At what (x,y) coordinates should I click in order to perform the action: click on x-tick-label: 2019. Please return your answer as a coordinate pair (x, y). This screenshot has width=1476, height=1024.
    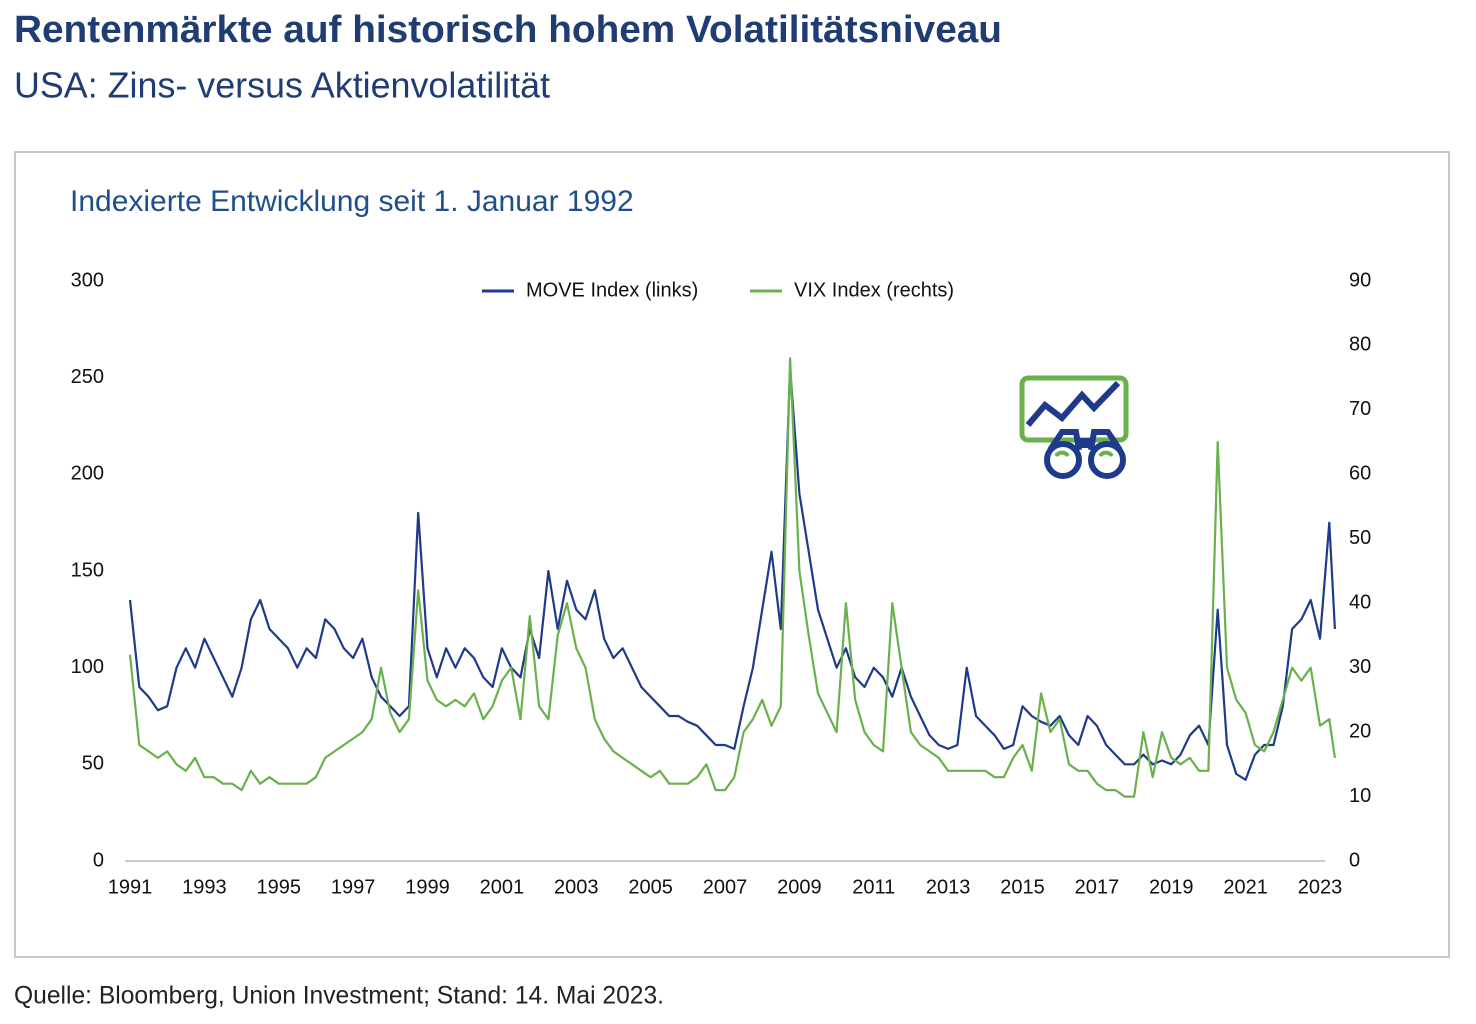
    Looking at the image, I should click on (1171, 887).